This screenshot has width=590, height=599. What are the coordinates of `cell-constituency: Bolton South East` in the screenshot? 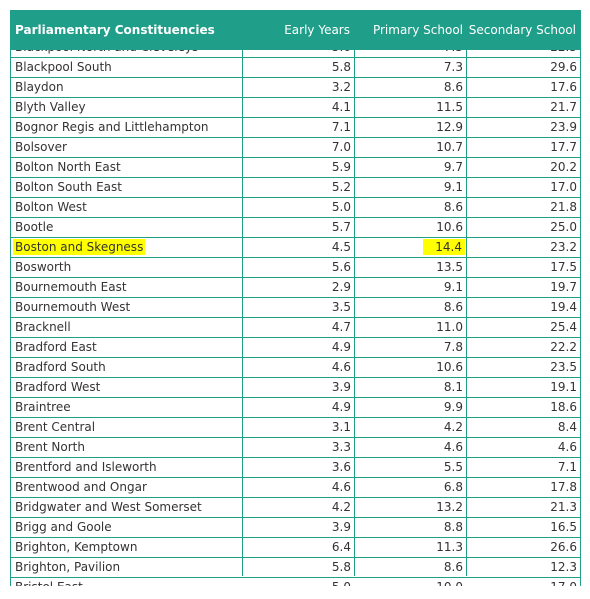 It's located at (127, 187).